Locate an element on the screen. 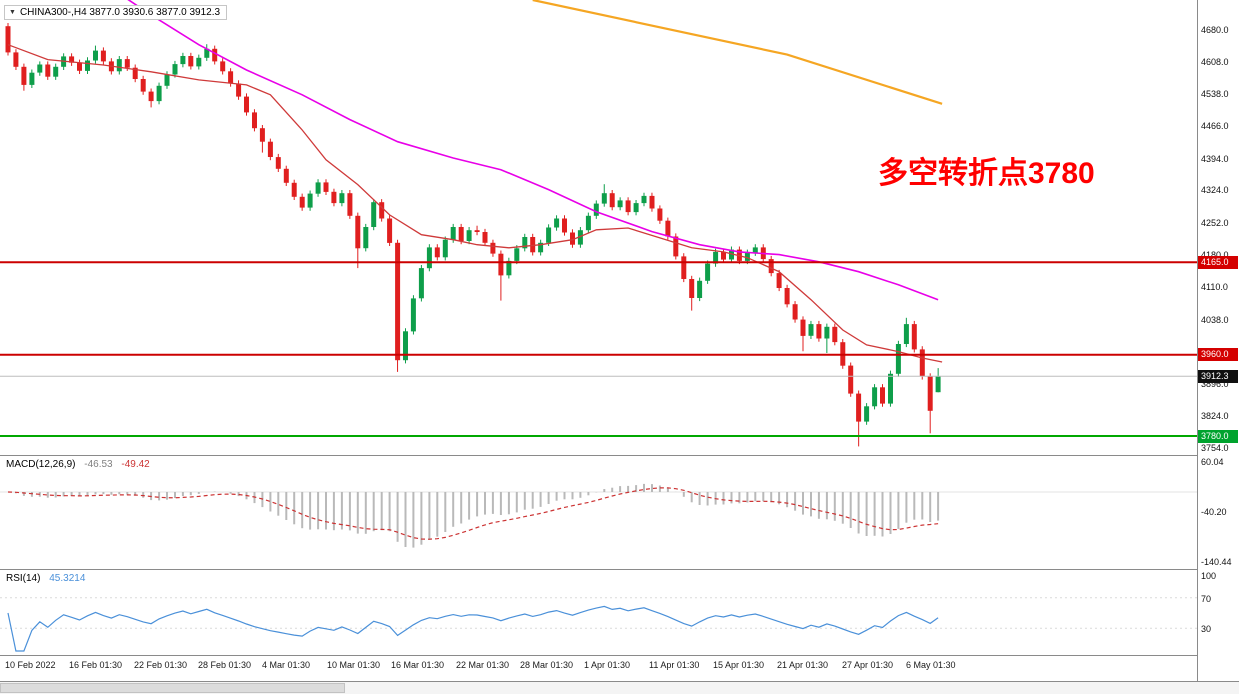 This screenshot has height=694, width=1239. macd-value: -46.53 is located at coordinates (98, 464).